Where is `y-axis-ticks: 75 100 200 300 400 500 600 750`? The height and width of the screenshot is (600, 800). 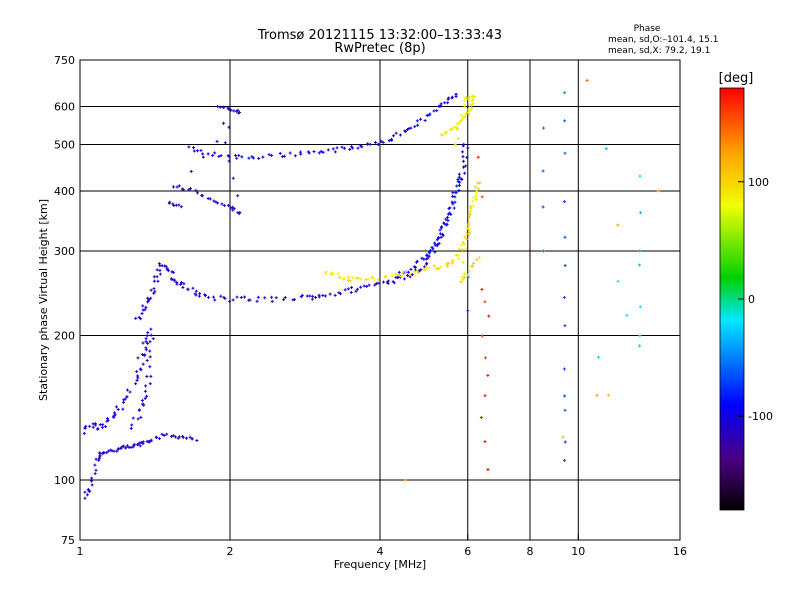
y-axis-ticks: 75 100 200 300 400 500 600 750 is located at coordinates (70, 300).